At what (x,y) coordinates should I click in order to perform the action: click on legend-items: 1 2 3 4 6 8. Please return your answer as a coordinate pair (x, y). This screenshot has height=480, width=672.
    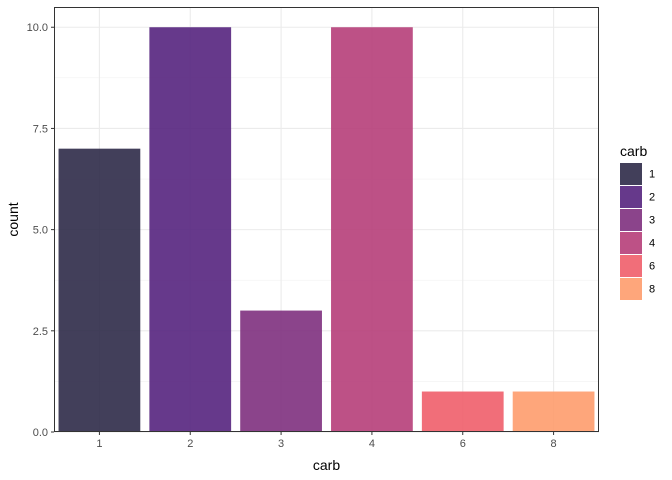
    Looking at the image, I should click on (637, 231).